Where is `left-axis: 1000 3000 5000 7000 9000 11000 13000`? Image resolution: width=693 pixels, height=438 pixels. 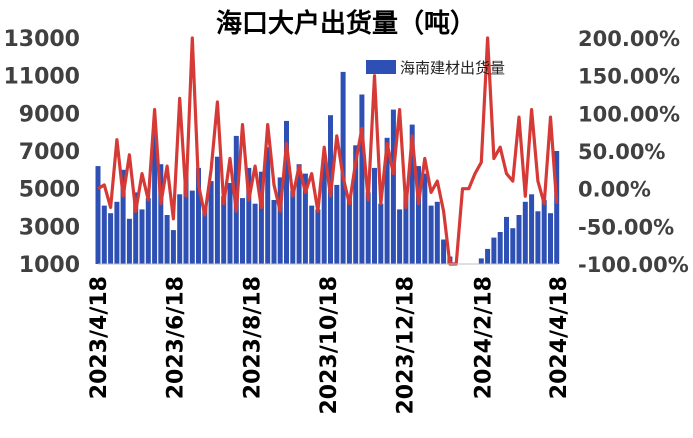
left-axis: 1000 3000 5000 7000 9000 11000 13000 is located at coordinates (41, 152).